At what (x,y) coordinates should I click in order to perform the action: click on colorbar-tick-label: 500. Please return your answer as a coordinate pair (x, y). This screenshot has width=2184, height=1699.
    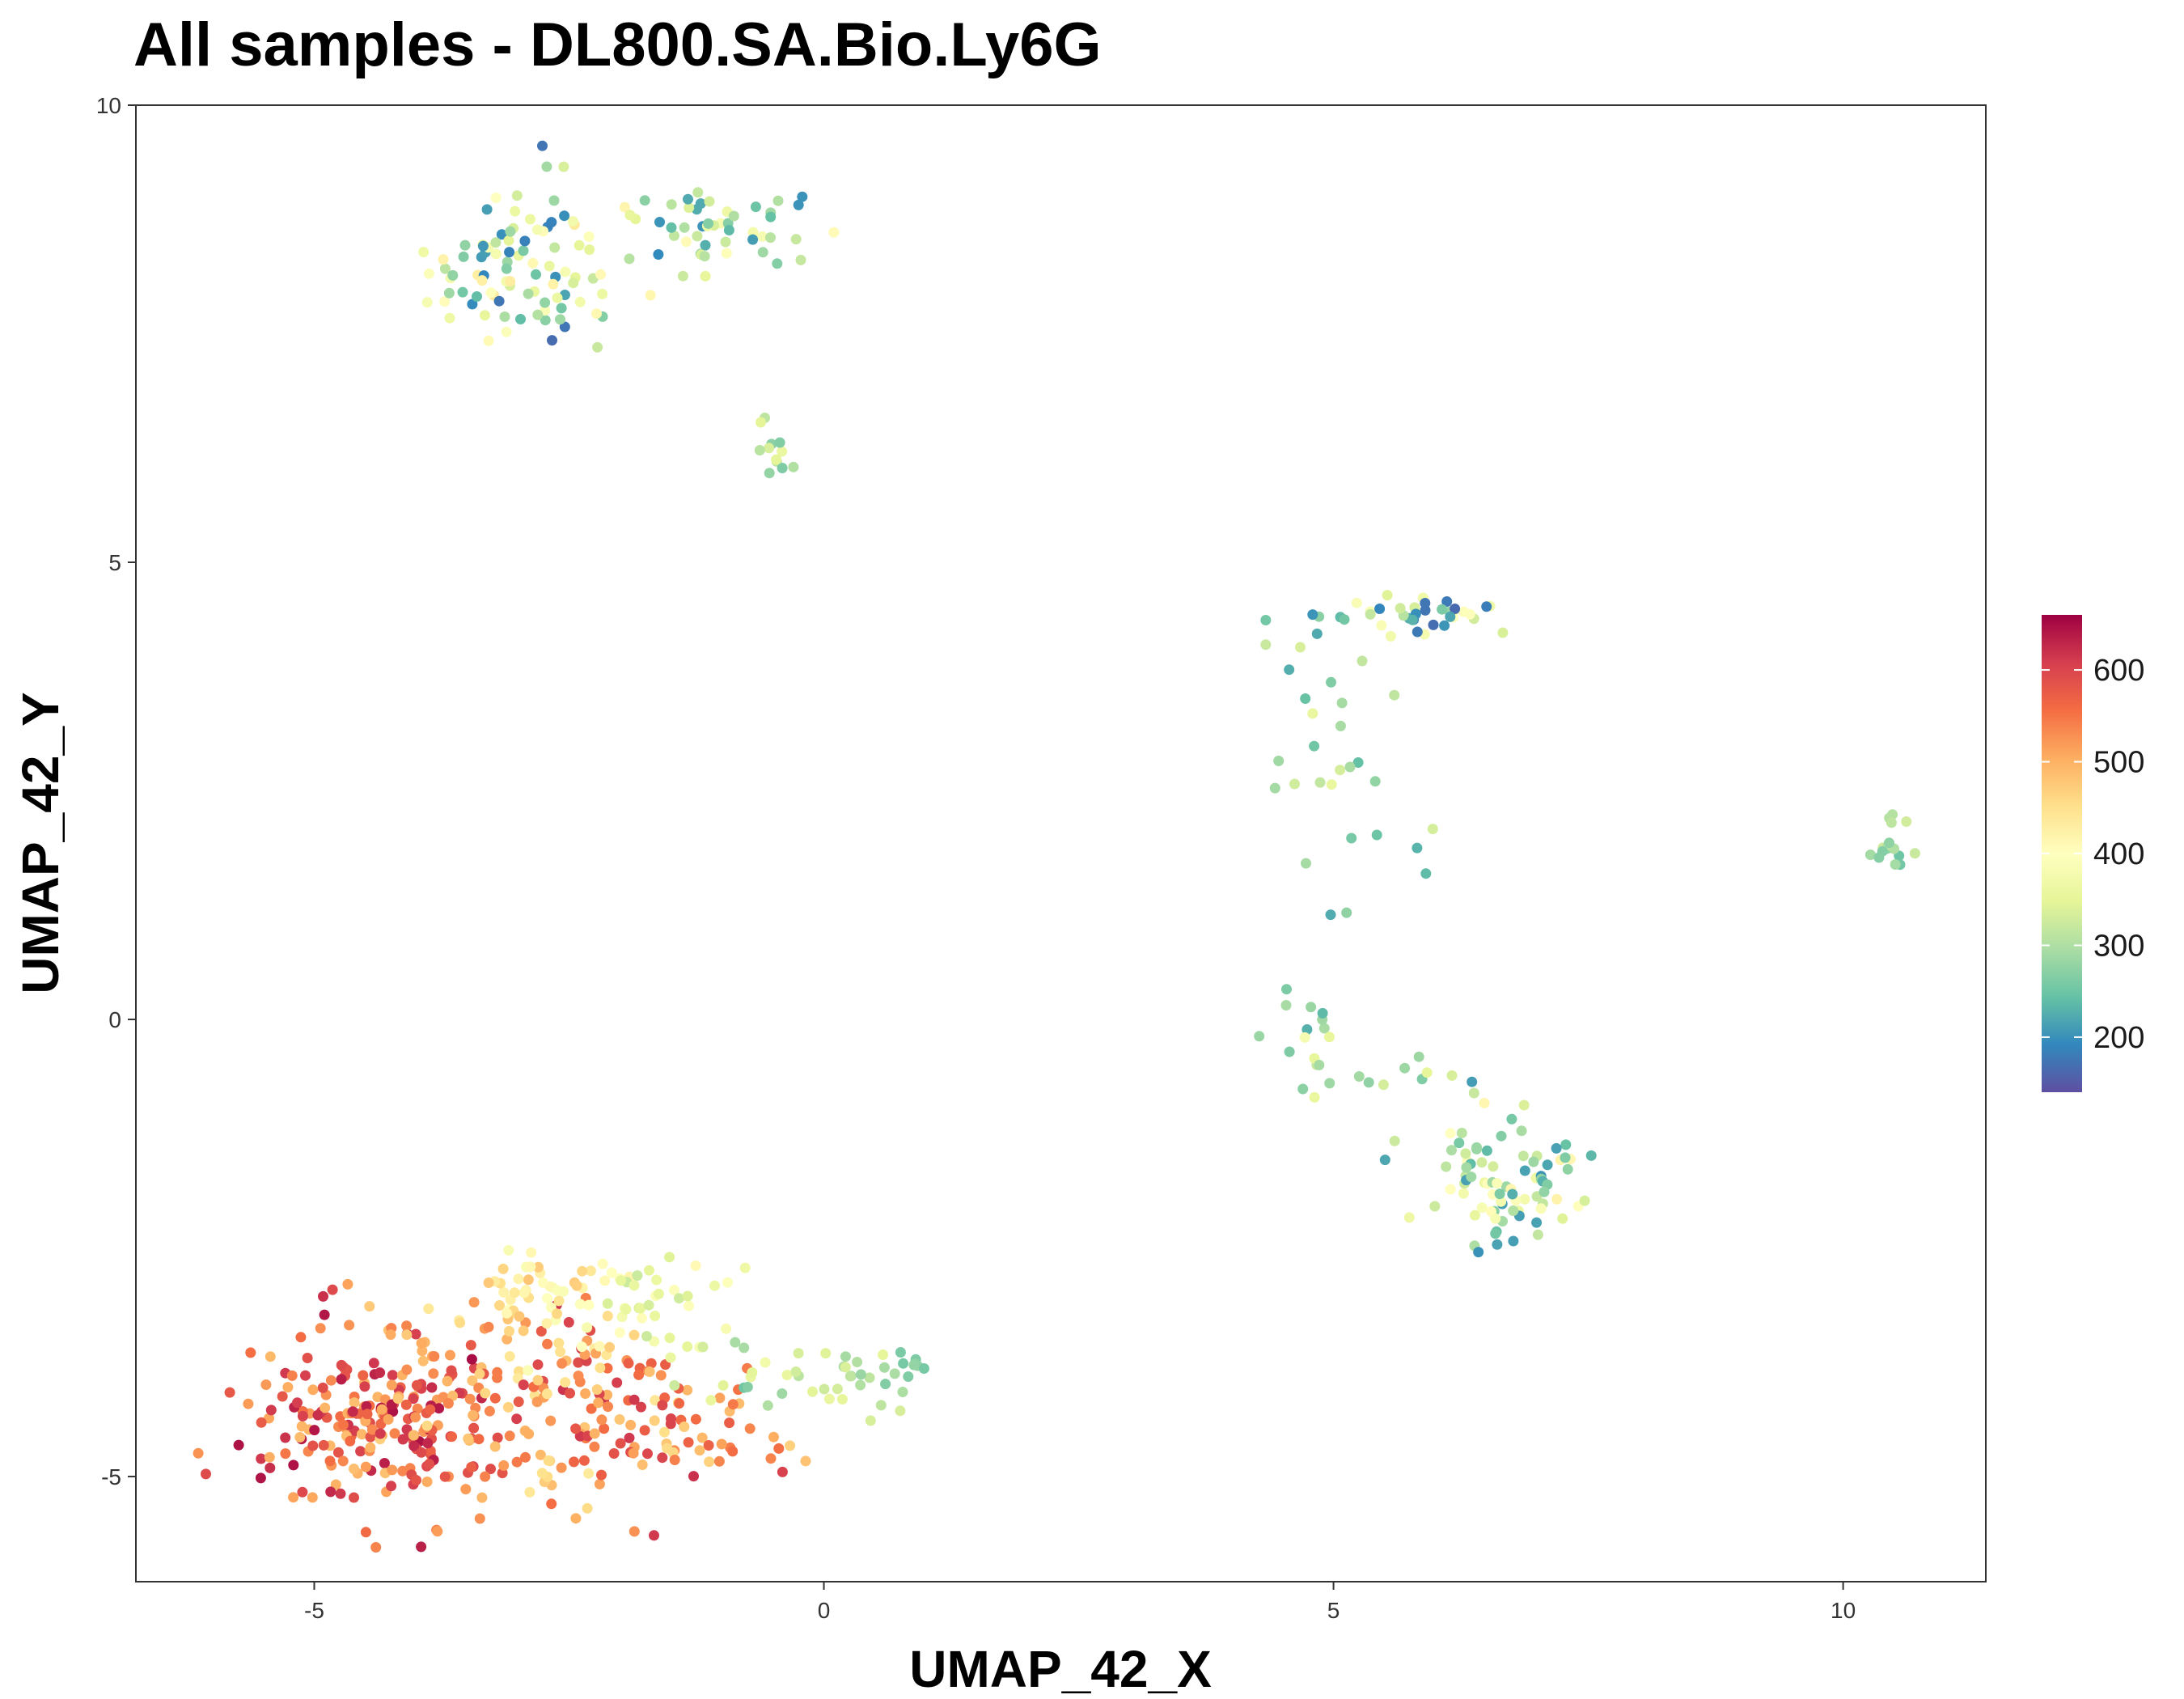
    Looking at the image, I should click on (2118, 763).